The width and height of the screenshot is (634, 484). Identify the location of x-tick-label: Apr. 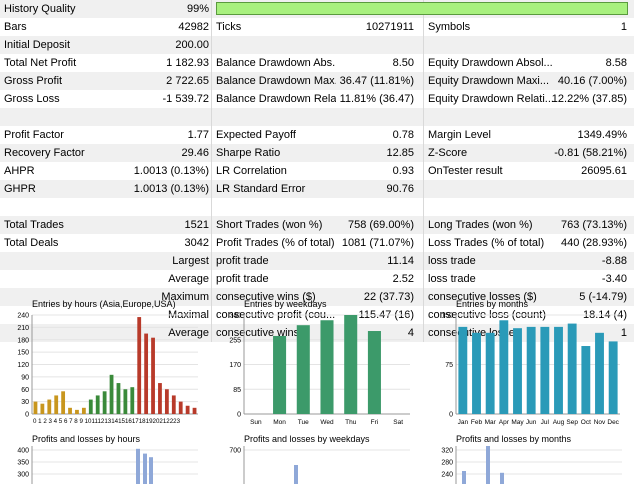
(504, 422).